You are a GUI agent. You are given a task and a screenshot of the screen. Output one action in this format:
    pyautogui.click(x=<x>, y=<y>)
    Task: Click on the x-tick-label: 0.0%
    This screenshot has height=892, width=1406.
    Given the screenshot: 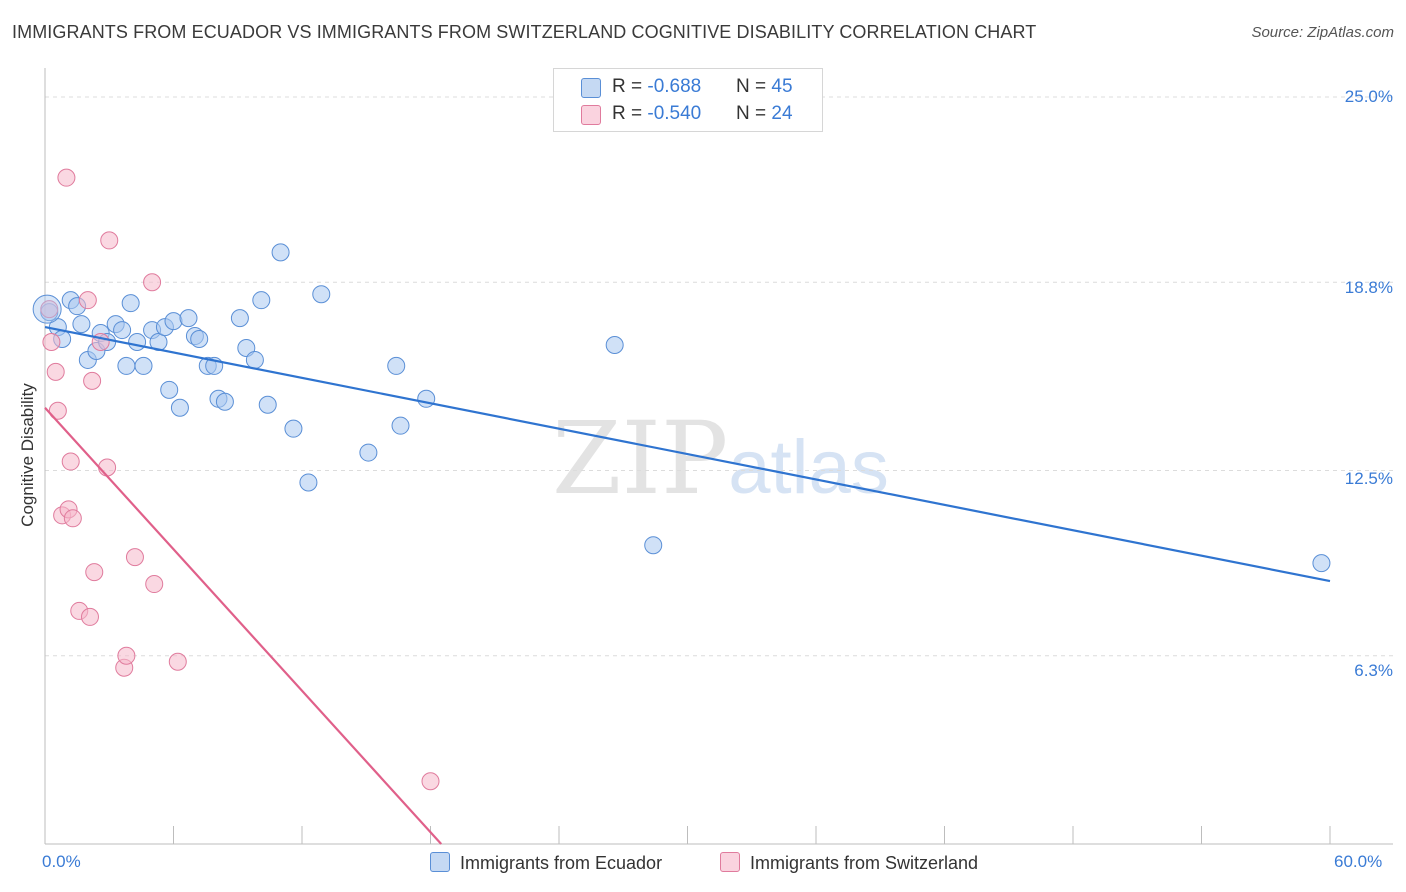 What is the action you would take?
    pyautogui.click(x=61, y=861)
    